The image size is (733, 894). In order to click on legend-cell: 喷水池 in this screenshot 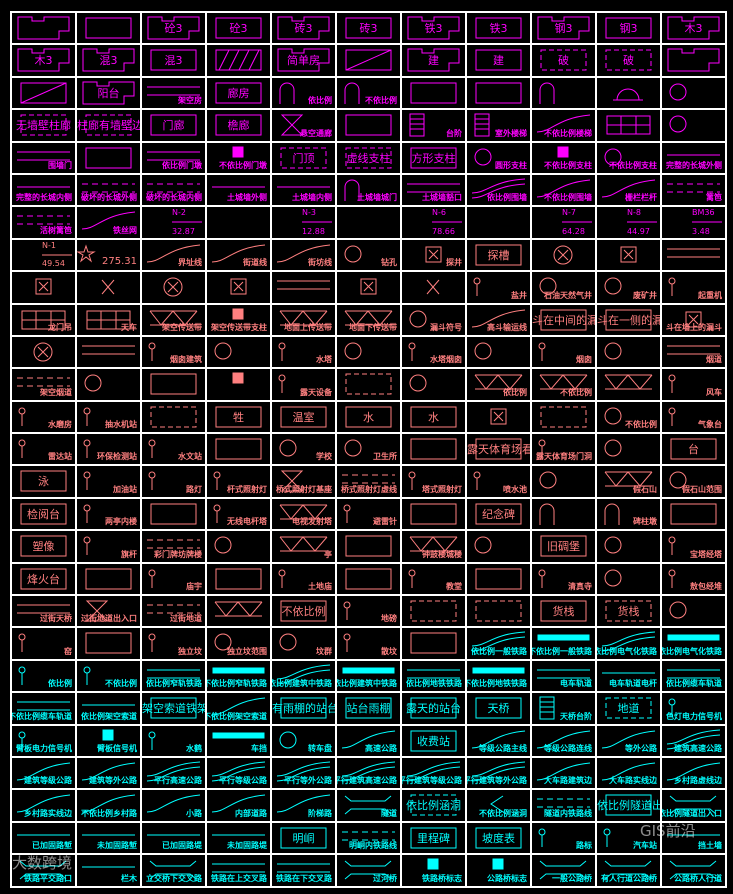, I will do `click(498, 481)`.